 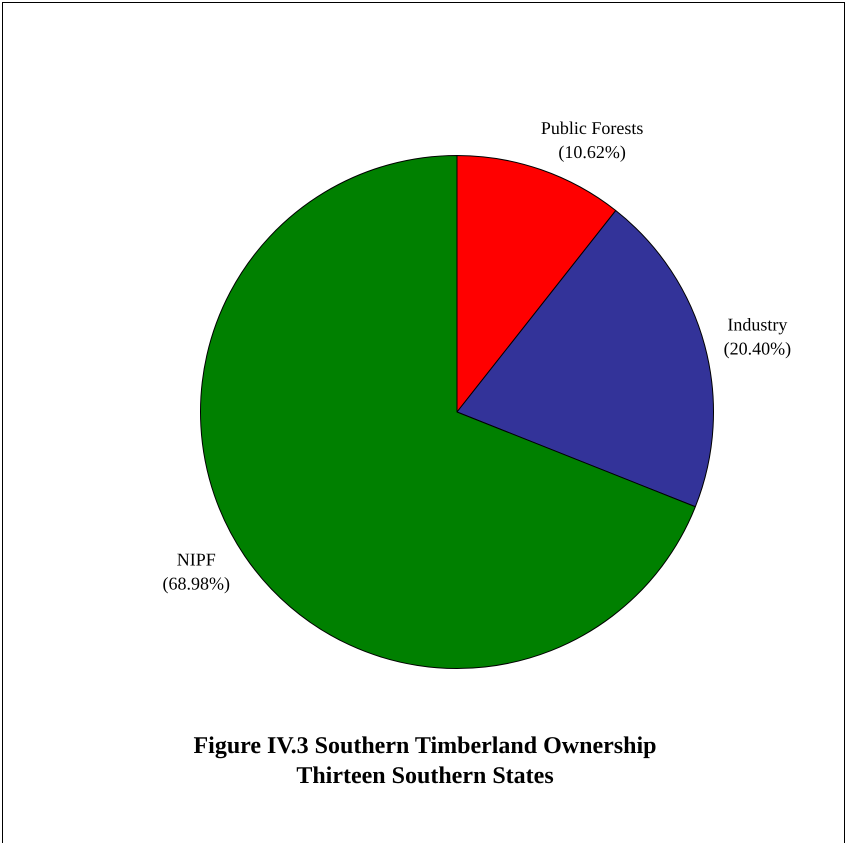 I want to click on slice-label: Industry, so click(x=757, y=324).